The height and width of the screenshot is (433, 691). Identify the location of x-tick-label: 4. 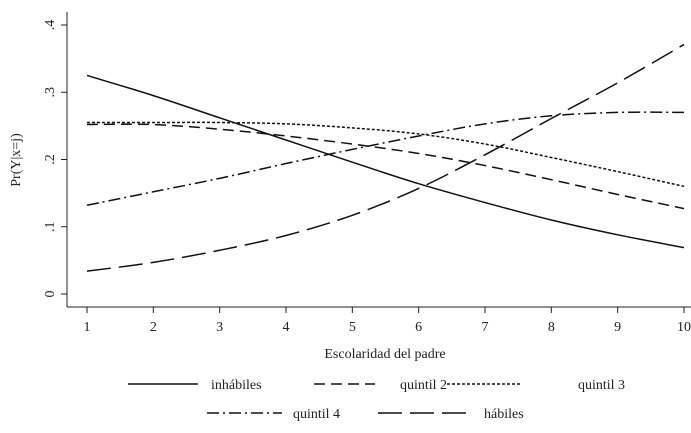
(286, 327).